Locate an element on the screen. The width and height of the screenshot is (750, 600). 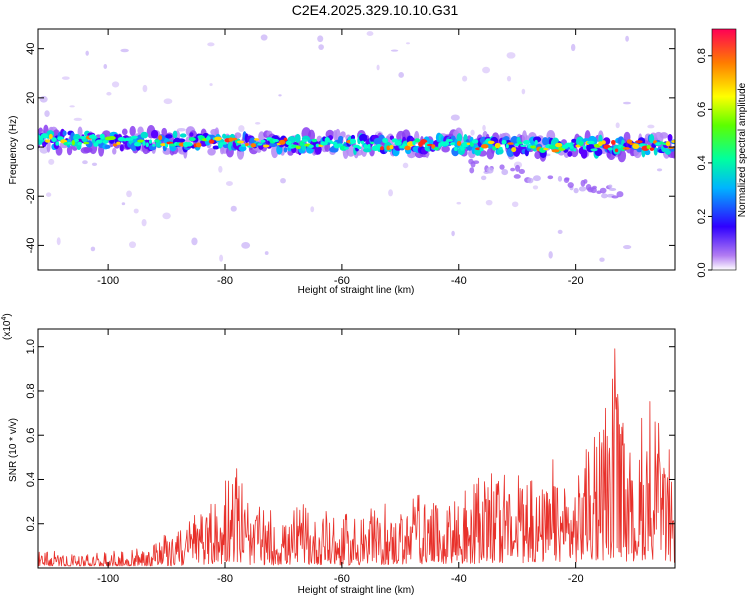
snr-y-label: SNR (10 * v/v) is located at coordinates (13, 450).